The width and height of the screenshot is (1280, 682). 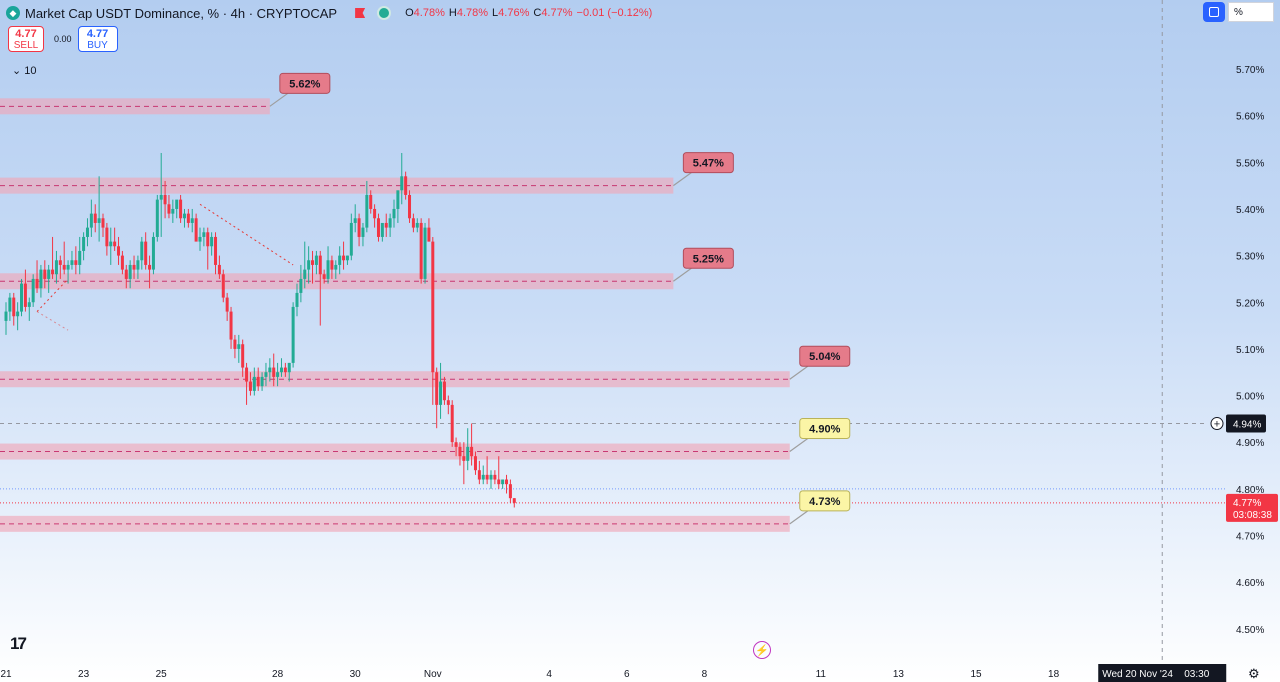 I want to click on flag-icon, so click(x=360, y=13).